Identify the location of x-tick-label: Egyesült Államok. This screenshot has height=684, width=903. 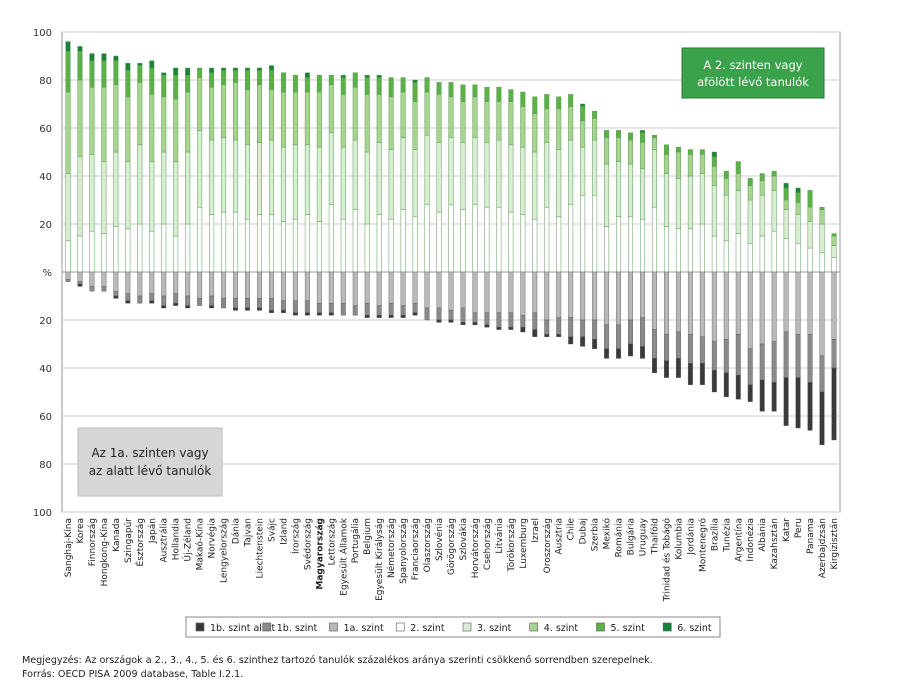
(343, 556).